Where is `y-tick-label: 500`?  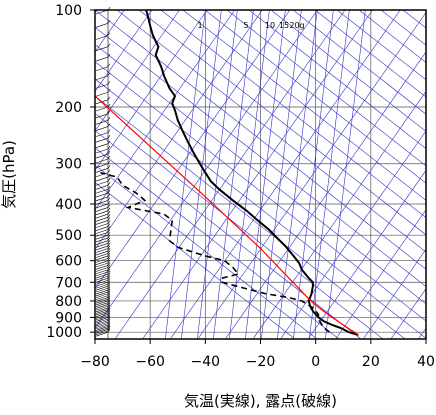
y-tick-label: 500 is located at coordinates (68, 236).